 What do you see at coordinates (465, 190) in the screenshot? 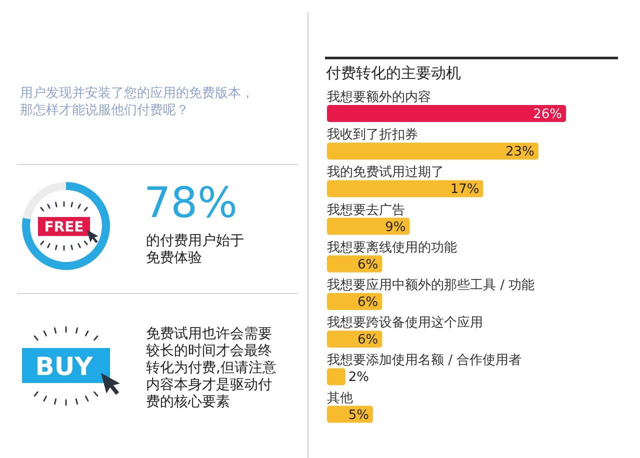
I see `data-label: 17%` at bounding box center [465, 190].